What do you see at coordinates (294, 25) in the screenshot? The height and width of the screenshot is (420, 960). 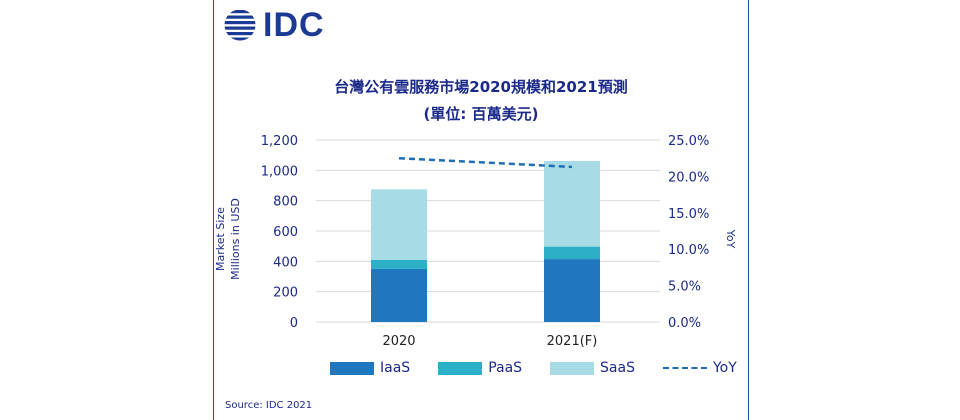 I see `logo-text: IDC` at bounding box center [294, 25].